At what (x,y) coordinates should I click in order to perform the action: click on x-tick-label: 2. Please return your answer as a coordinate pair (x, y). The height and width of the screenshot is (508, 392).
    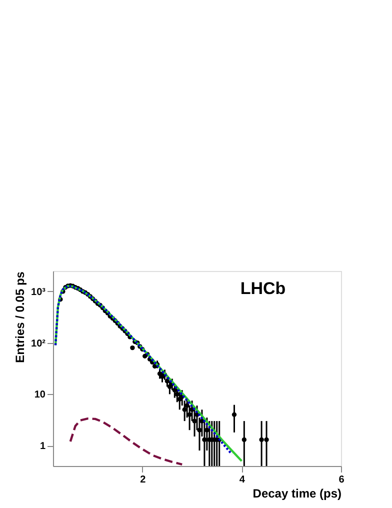
    Looking at the image, I should click on (143, 480).